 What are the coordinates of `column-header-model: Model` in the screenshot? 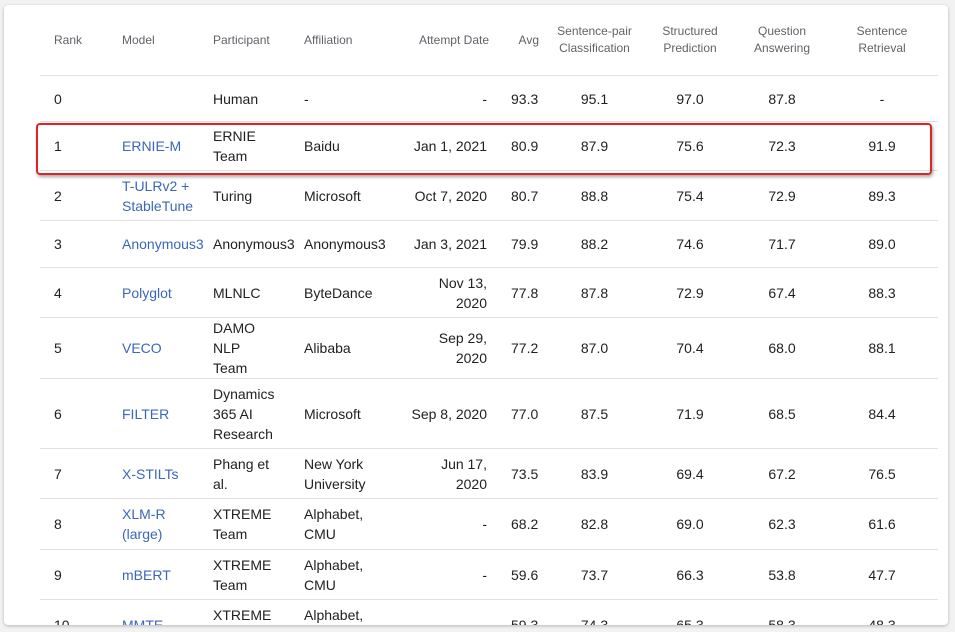 It's located at (153, 40).